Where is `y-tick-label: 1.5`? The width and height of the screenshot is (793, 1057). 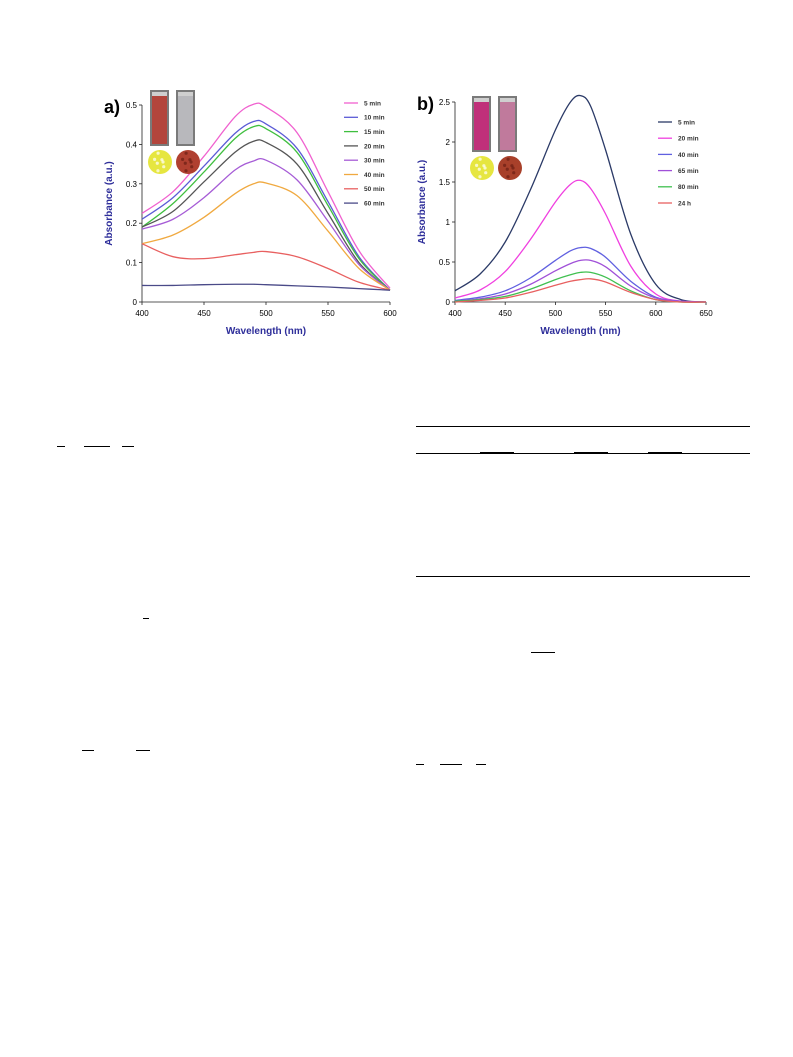
y-tick-label: 1.5 is located at coordinates (445, 182).